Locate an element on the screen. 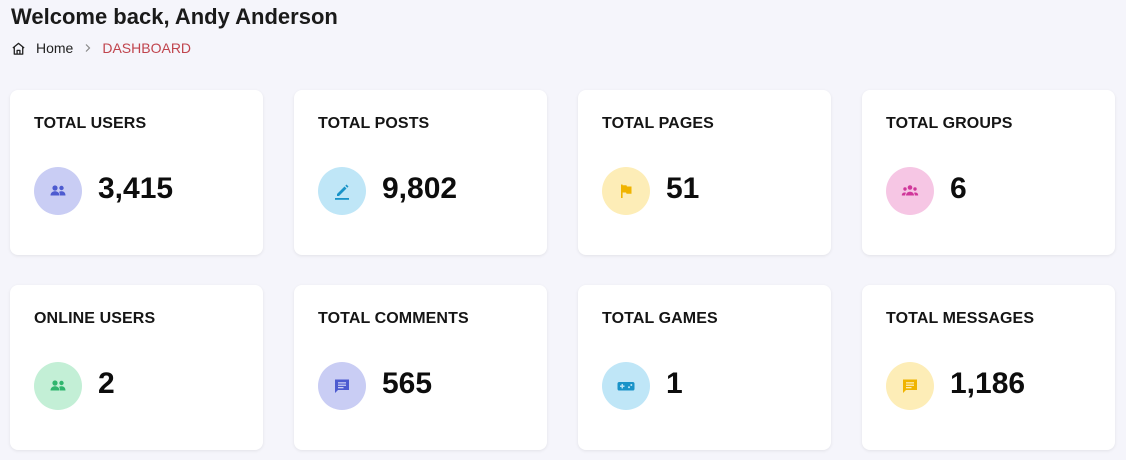  stat-card-value: 565 is located at coordinates (407, 383).